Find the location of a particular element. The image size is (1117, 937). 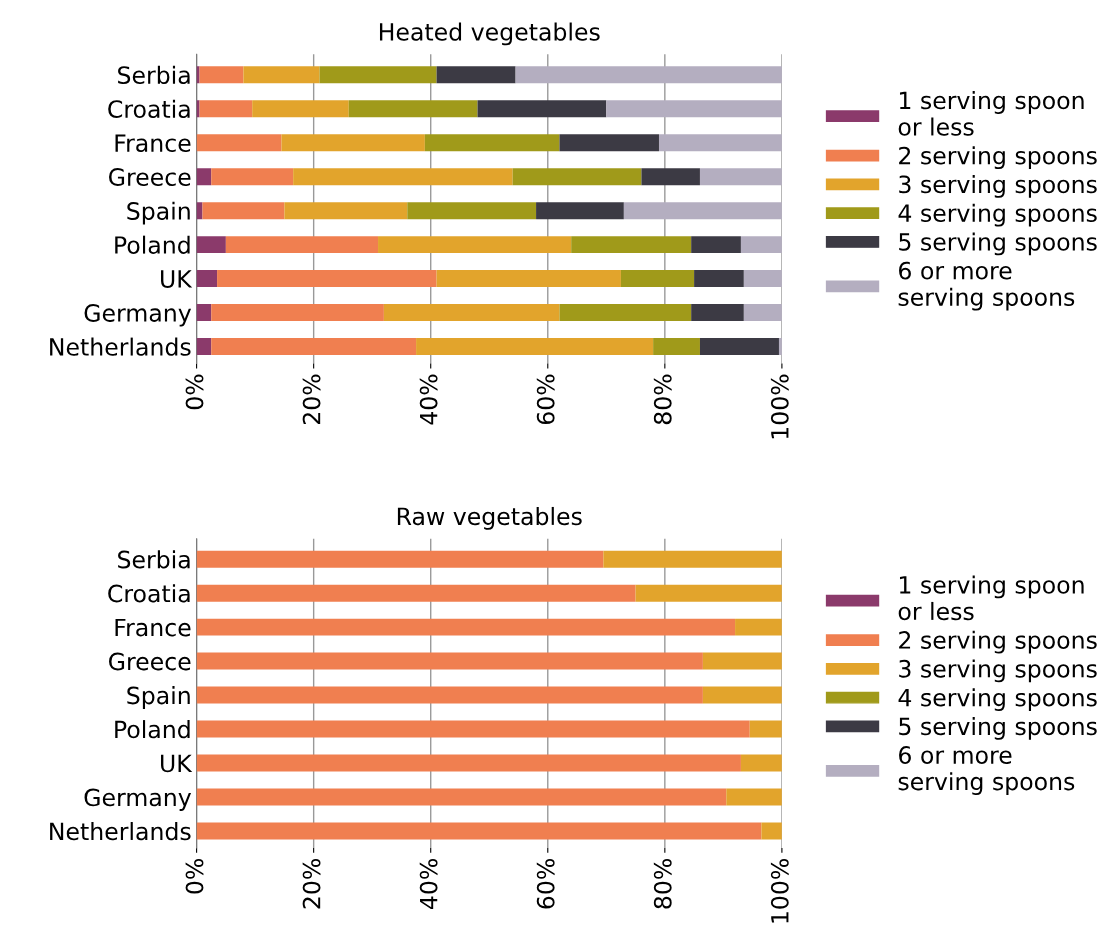

y-tick-label: France is located at coordinates (153, 143).